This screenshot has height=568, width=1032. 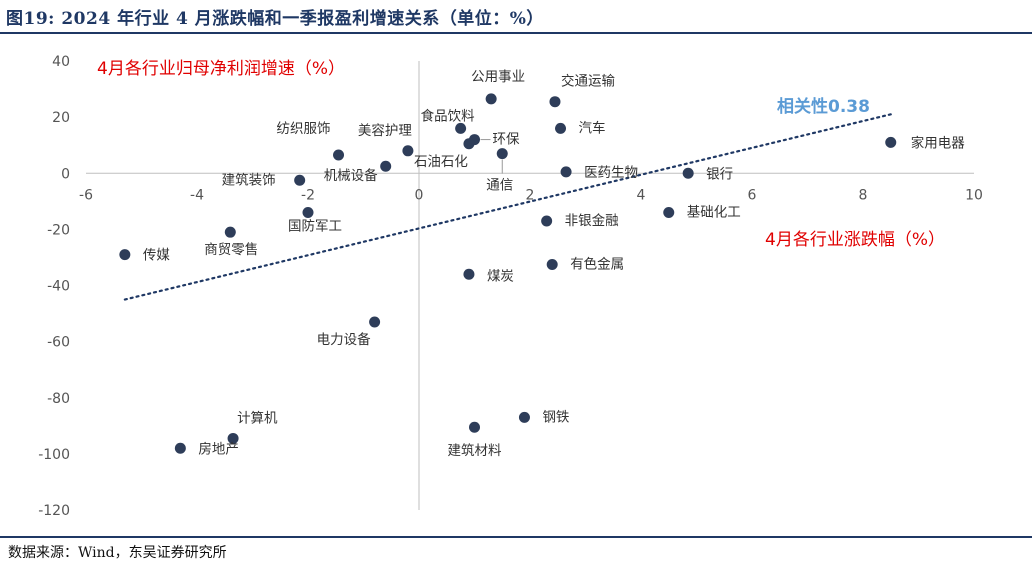 What do you see at coordinates (516, 537) in the screenshot?
I see `bottom-rule` at bounding box center [516, 537].